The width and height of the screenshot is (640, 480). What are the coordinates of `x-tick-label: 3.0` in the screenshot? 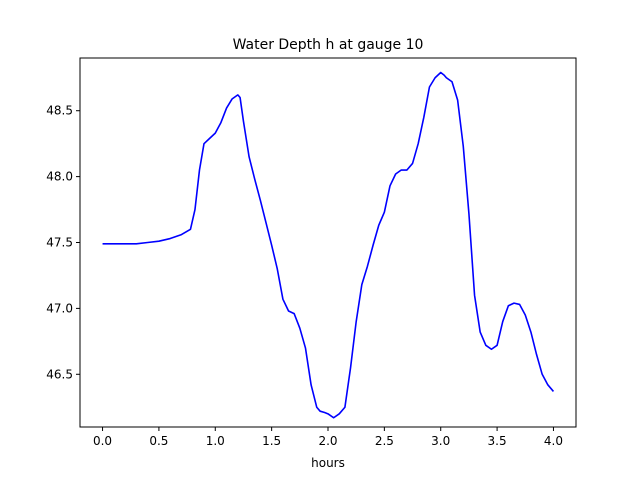 It's located at (440, 441).